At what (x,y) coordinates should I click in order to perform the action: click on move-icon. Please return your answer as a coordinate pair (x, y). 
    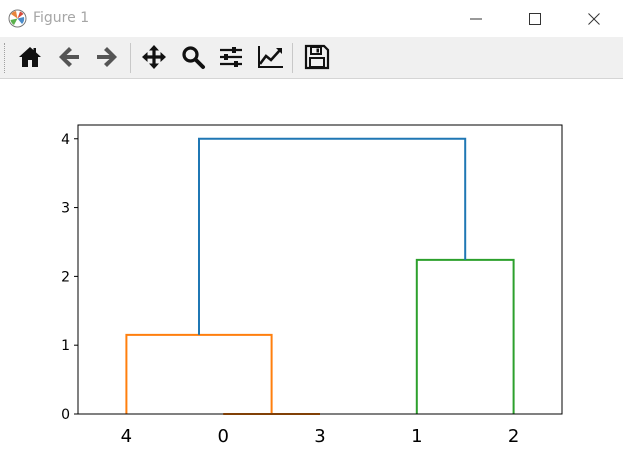
    Looking at the image, I should click on (154, 57).